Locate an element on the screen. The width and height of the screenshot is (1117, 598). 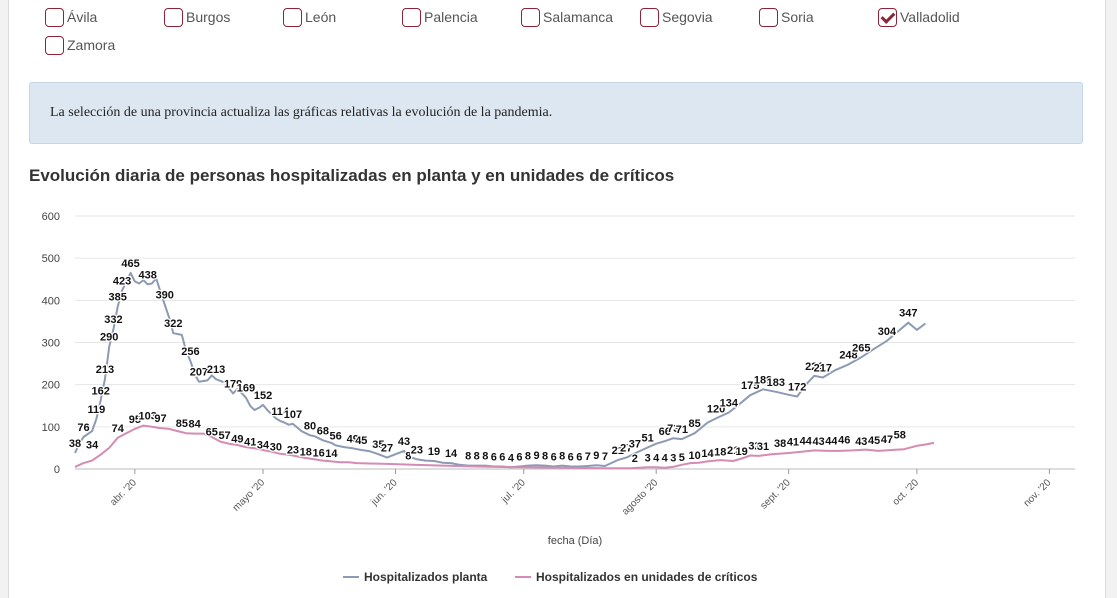
data-label: 213 is located at coordinates (105, 370).